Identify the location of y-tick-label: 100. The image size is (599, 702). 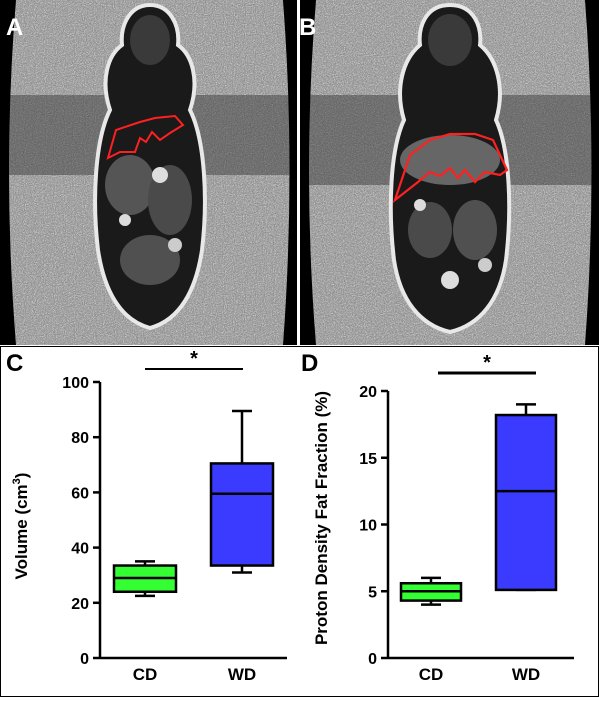
(75, 383).